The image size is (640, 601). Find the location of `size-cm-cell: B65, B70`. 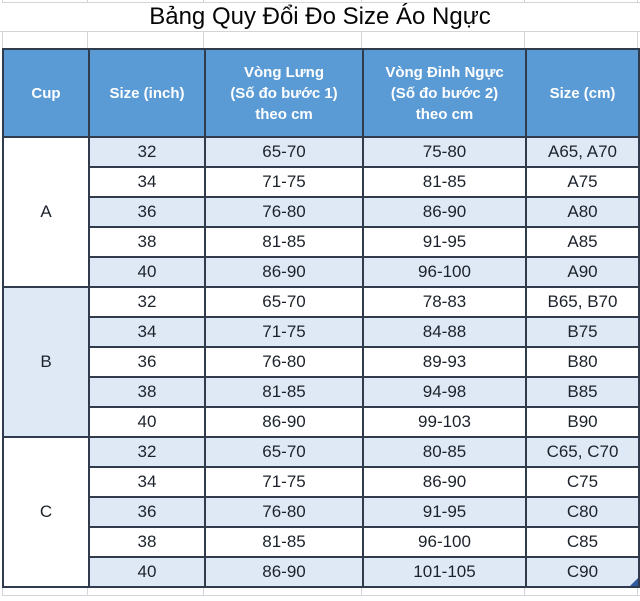

size-cm-cell: B65, B70 is located at coordinates (582, 302).